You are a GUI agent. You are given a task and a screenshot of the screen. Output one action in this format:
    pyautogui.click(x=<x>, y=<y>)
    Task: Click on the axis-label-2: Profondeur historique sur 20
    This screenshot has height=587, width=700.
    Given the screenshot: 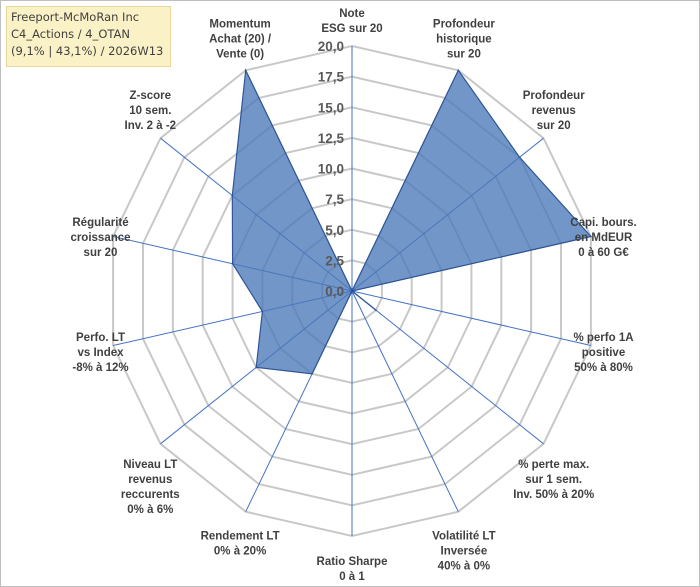 What is the action you would take?
    pyautogui.click(x=464, y=40)
    